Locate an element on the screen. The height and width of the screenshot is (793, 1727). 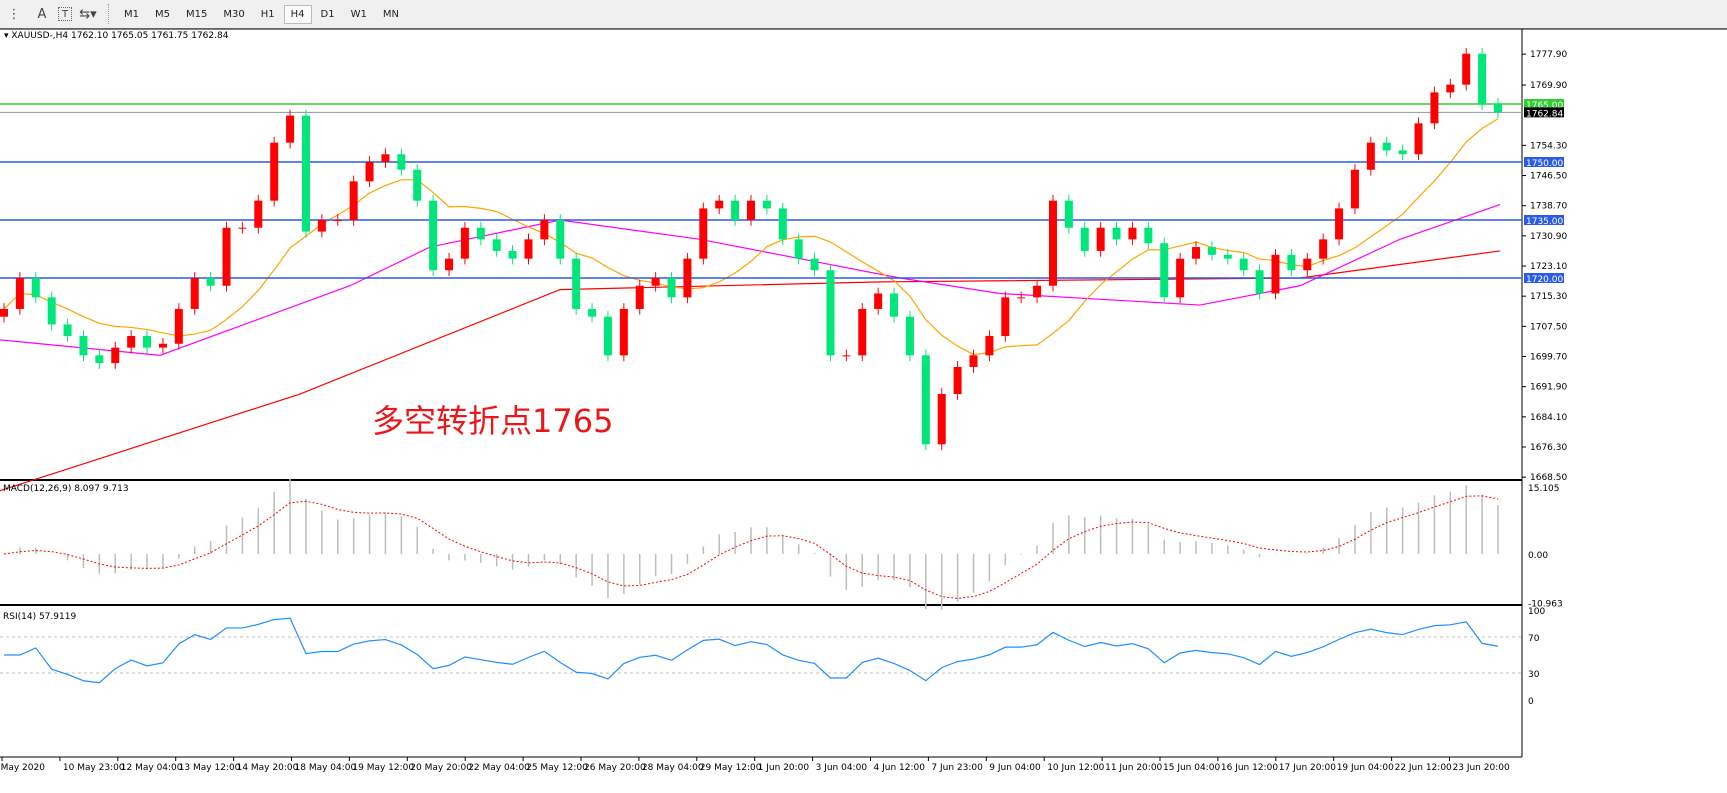
time-tick-label: 9 Jun 04:00 is located at coordinates (1015, 768).